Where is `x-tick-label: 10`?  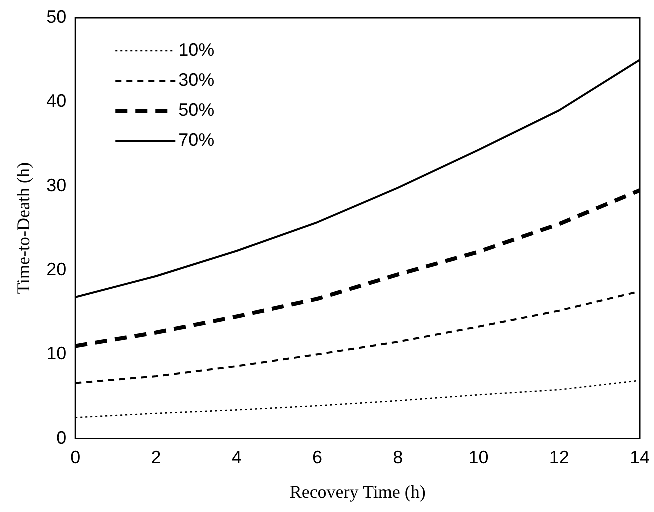 x-tick-label: 10 is located at coordinates (478, 458).